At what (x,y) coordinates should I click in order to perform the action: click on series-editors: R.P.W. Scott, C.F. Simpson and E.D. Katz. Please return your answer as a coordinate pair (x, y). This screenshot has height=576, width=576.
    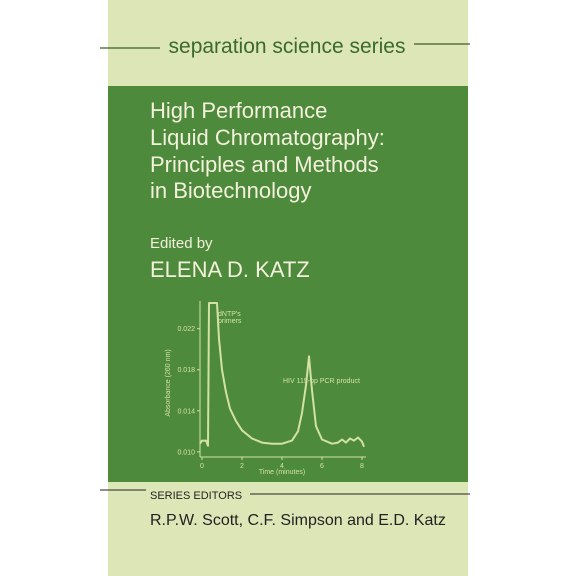
    Looking at the image, I should click on (298, 520).